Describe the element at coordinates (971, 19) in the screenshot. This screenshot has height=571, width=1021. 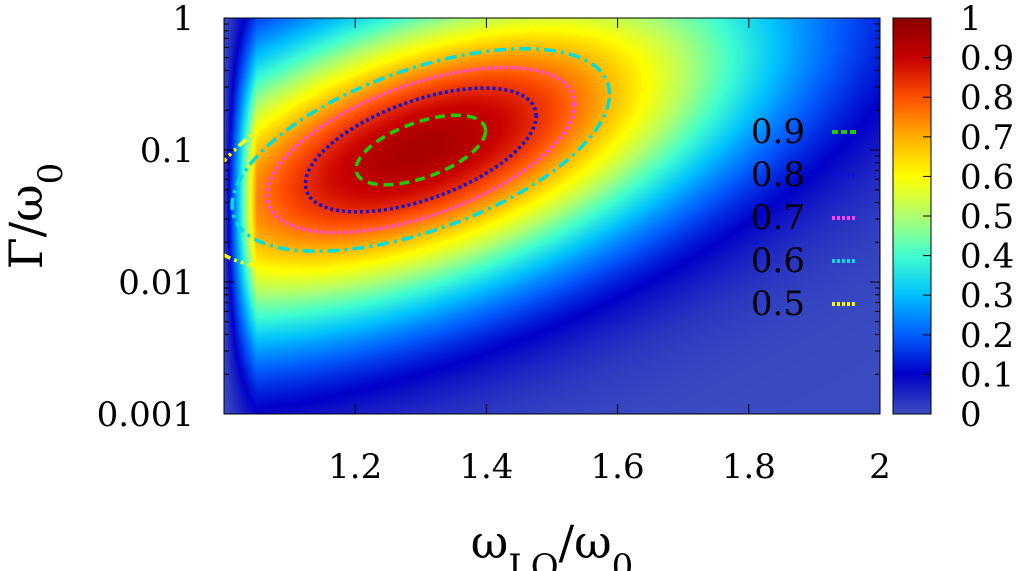
I see `colorbar-tick-label: 1` at that location.